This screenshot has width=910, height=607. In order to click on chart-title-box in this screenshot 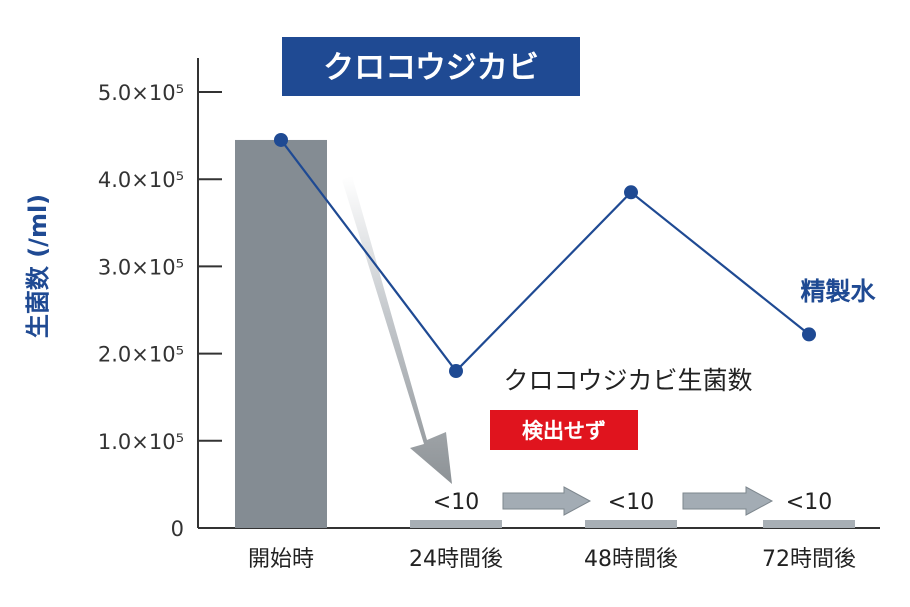, I will do `click(431, 66)`.